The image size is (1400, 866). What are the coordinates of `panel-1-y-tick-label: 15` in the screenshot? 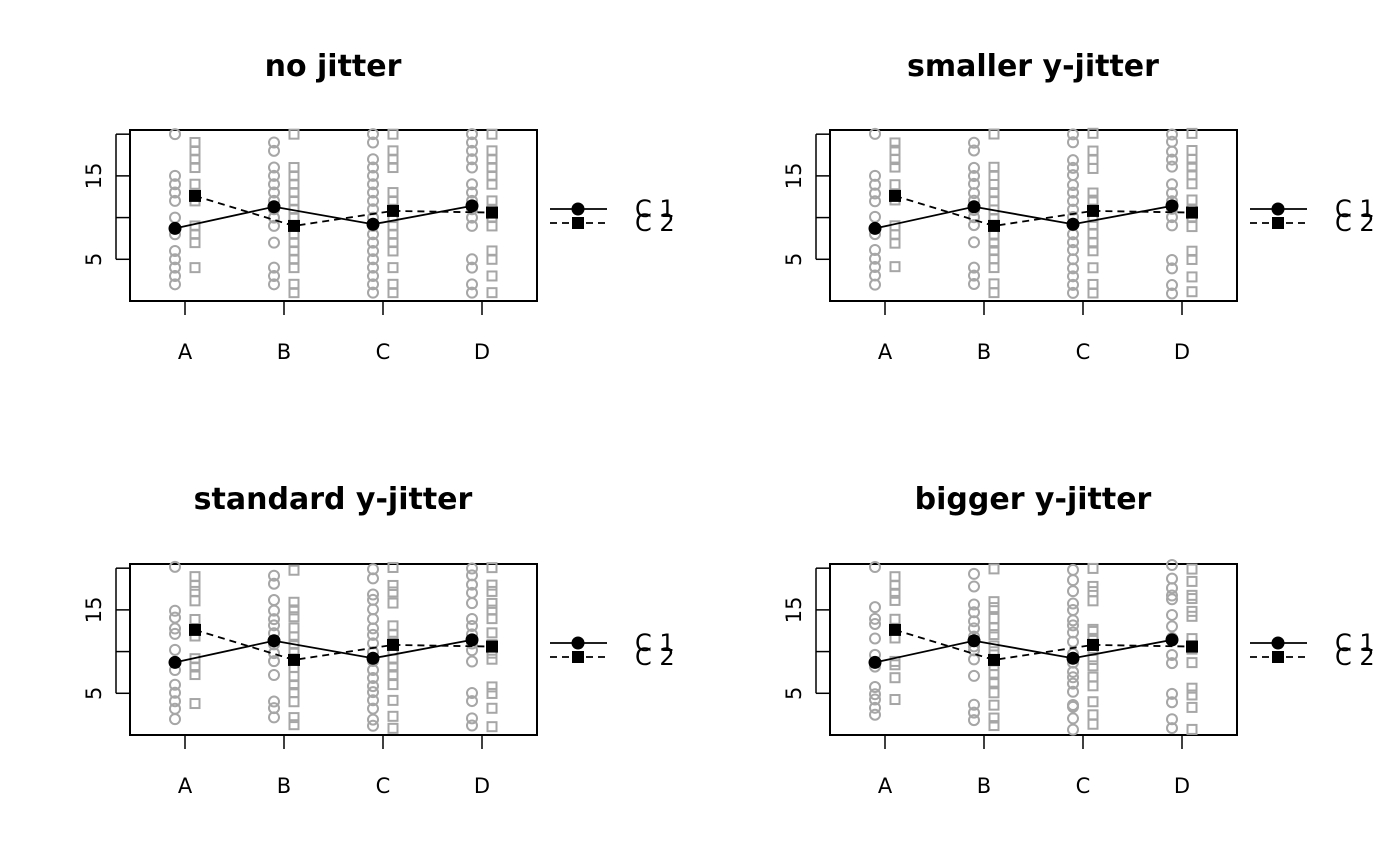 It's located at (94, 176).